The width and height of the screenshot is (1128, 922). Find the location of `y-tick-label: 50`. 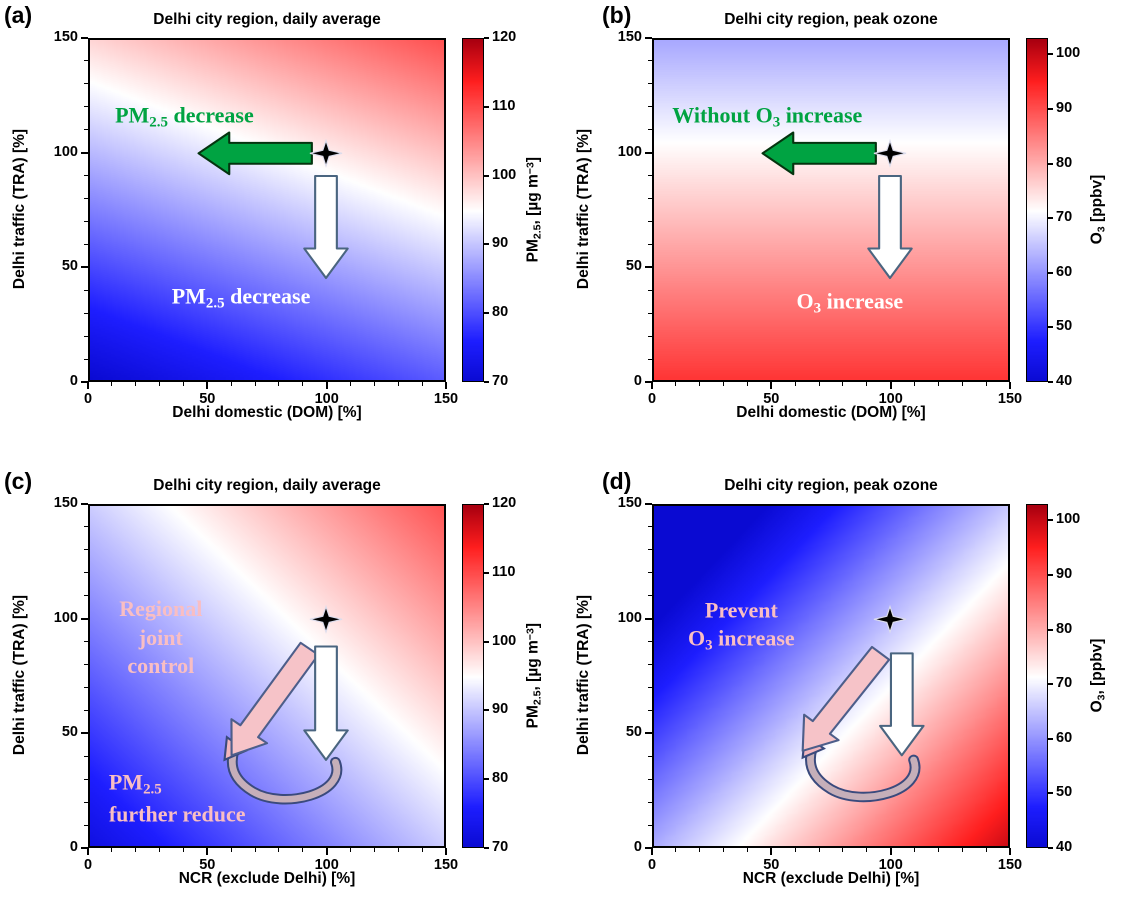

y-tick-label: 50 is located at coordinates (69, 266).